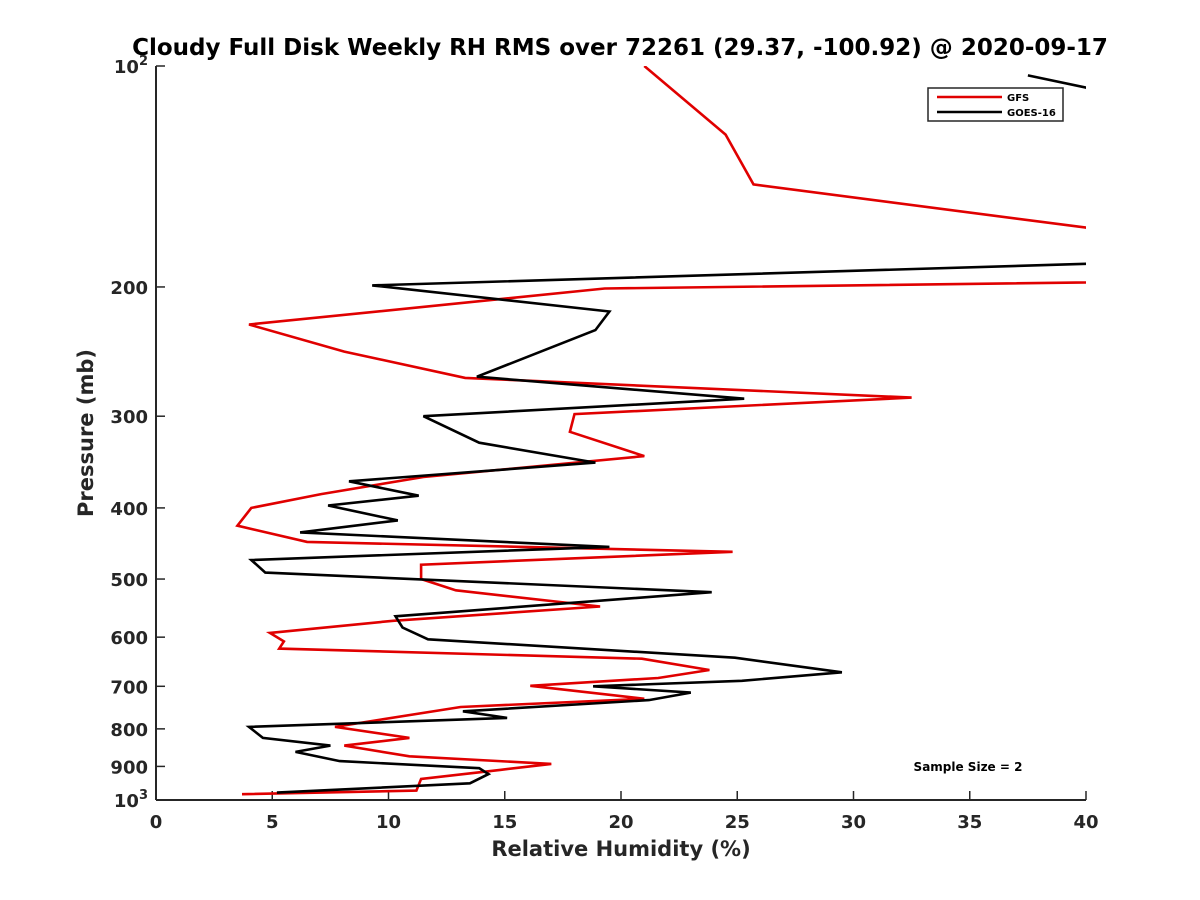  What do you see at coordinates (131, 800) in the screenshot?
I see `y-tick-label: 10³` at bounding box center [131, 800].